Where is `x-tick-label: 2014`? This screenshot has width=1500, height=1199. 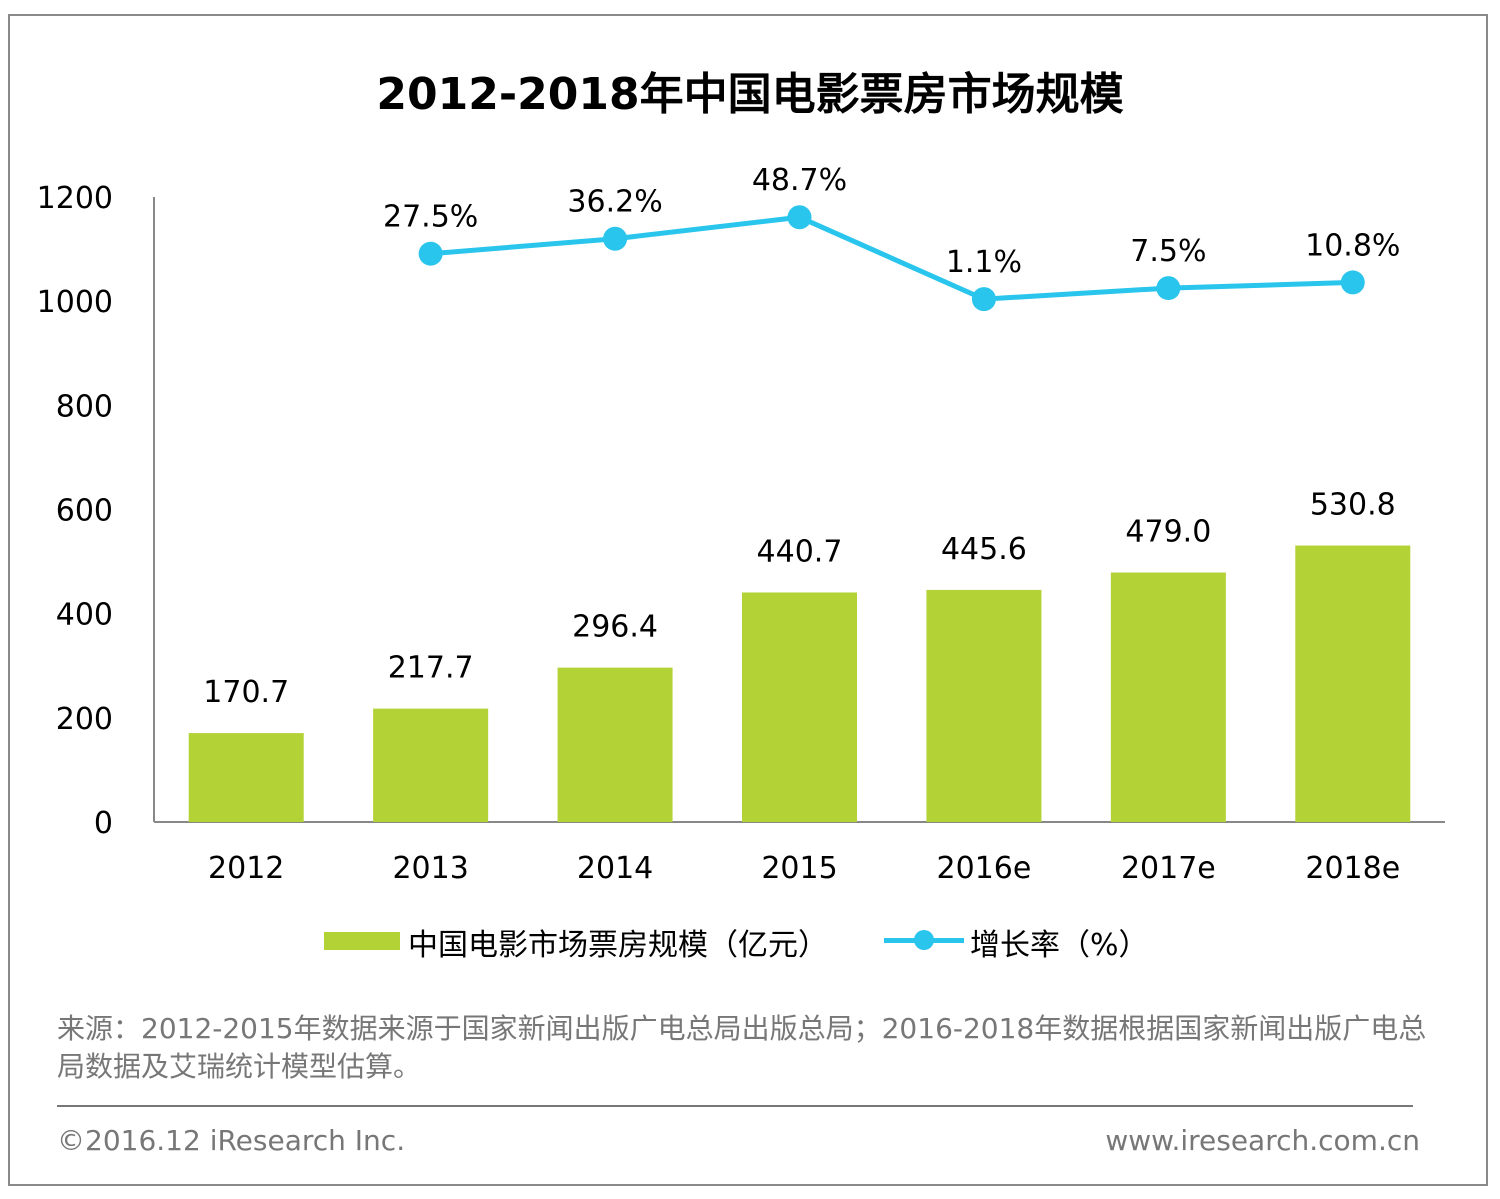
x-tick-label: 2014 is located at coordinates (615, 868).